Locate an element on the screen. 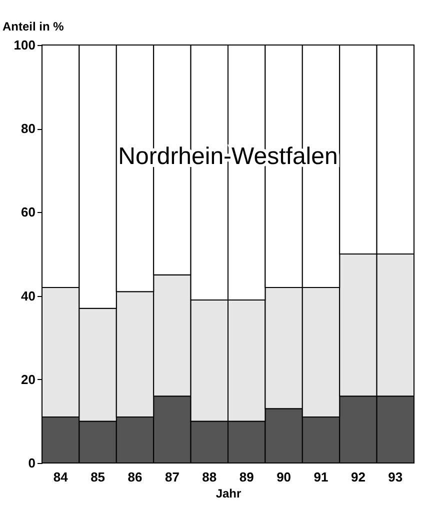 This screenshot has height=522, width=421. x-tick-label: 89 is located at coordinates (246, 477).